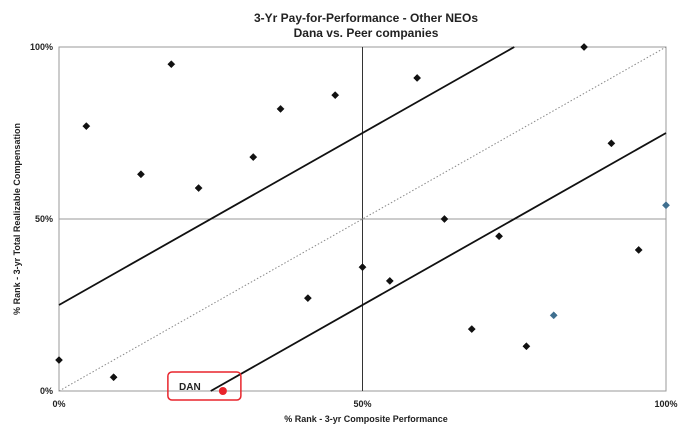 This screenshot has width=688, height=428. Describe the element at coordinates (58, 404) in the screenshot. I see `x-tick-label: 0%` at that location.